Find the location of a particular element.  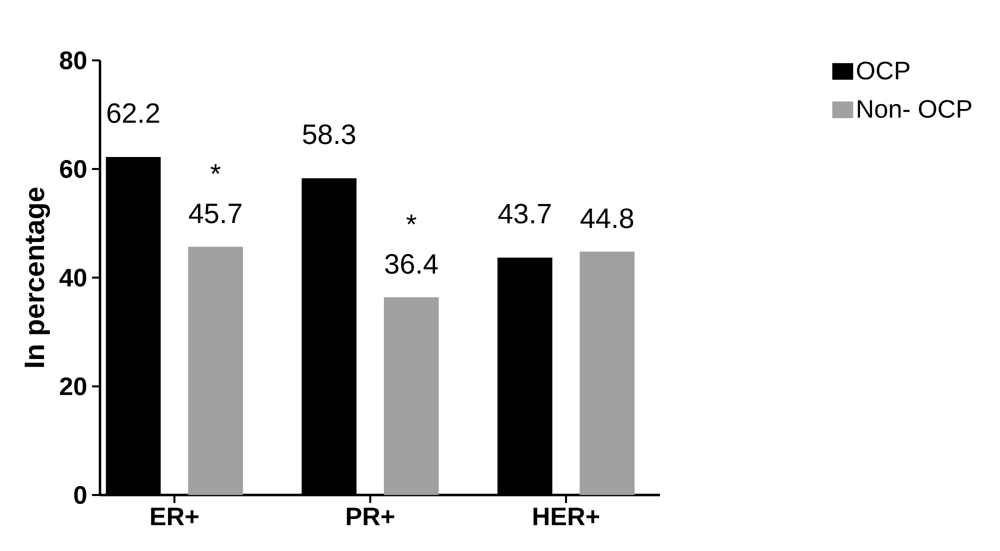

x-tick-label: ER+ is located at coordinates (174, 517).